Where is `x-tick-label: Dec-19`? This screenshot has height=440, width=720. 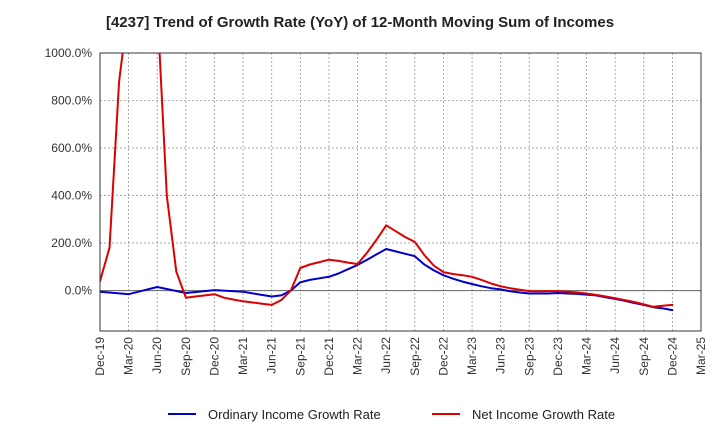 x-tick-label: Dec-19 is located at coordinates (100, 356).